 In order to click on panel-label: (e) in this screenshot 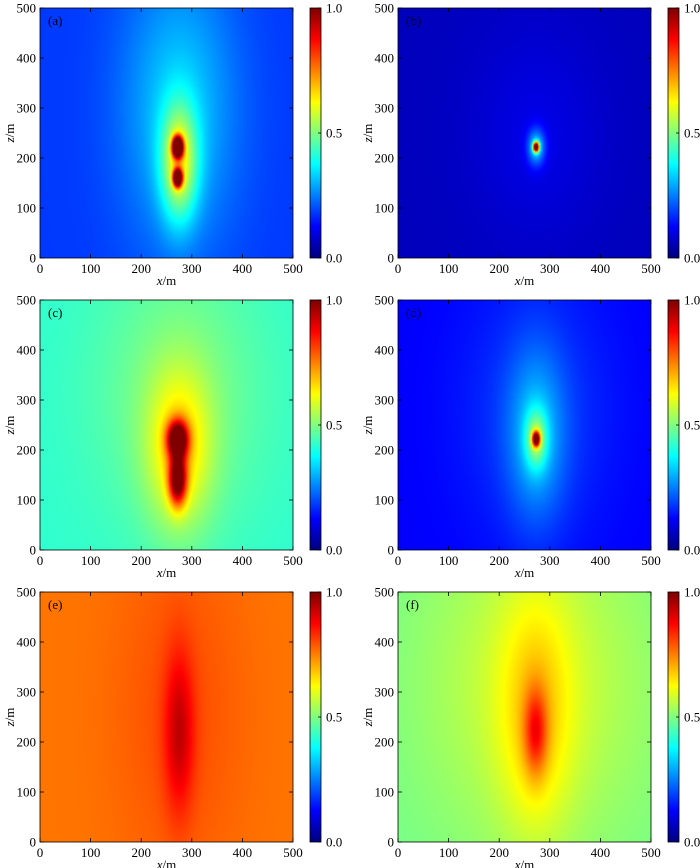, I will do `click(55, 604)`.